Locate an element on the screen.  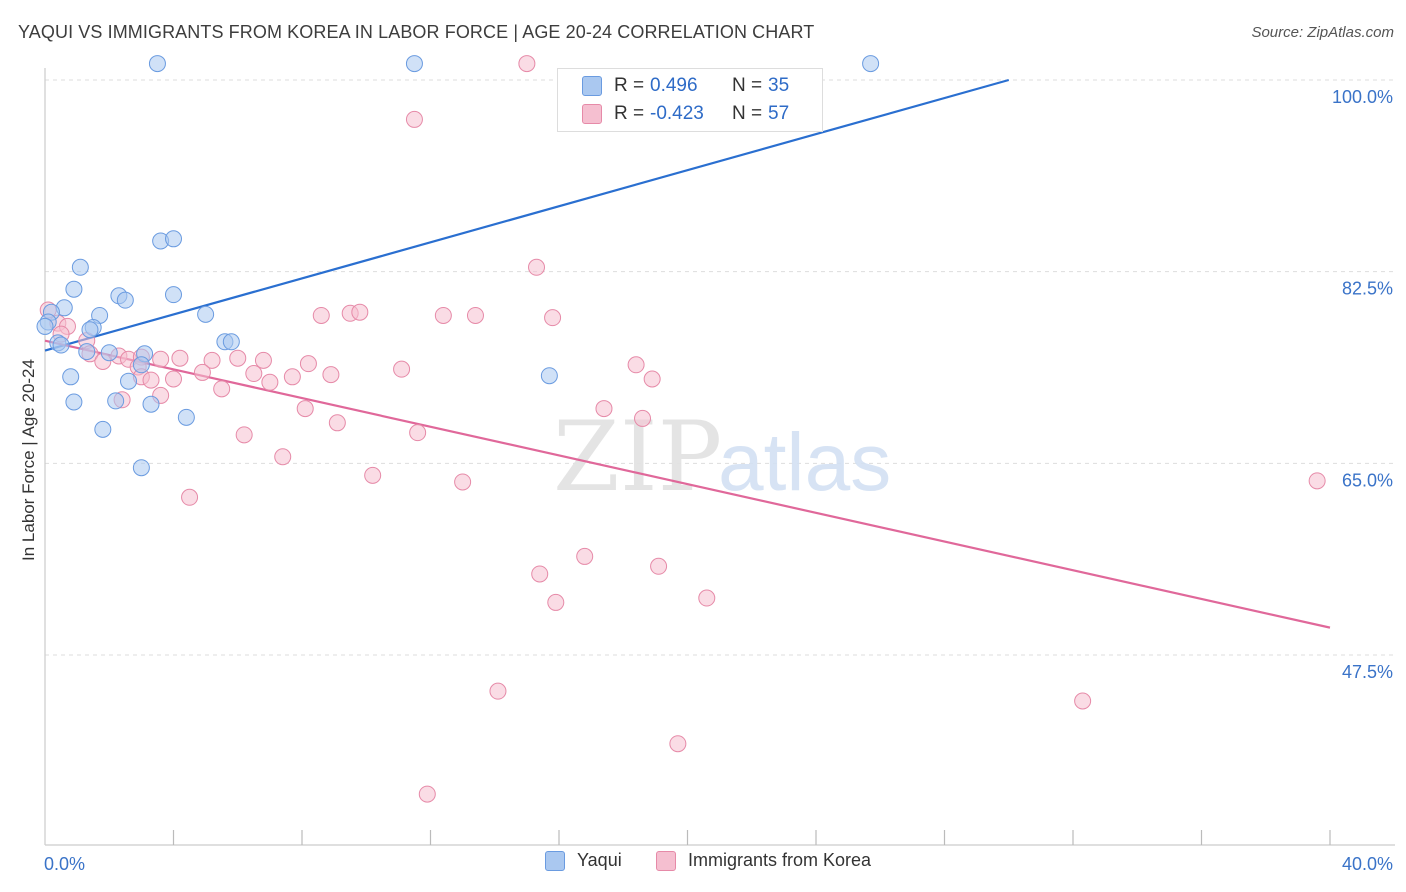
legend-r-label: R = is located at coordinates (629, 113).